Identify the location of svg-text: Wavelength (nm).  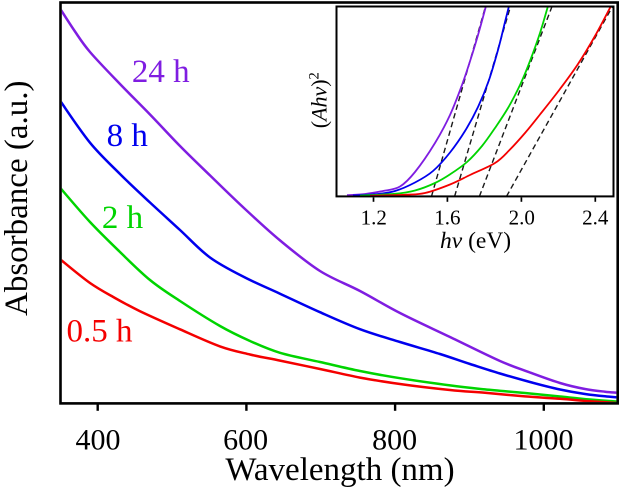
(339, 470).